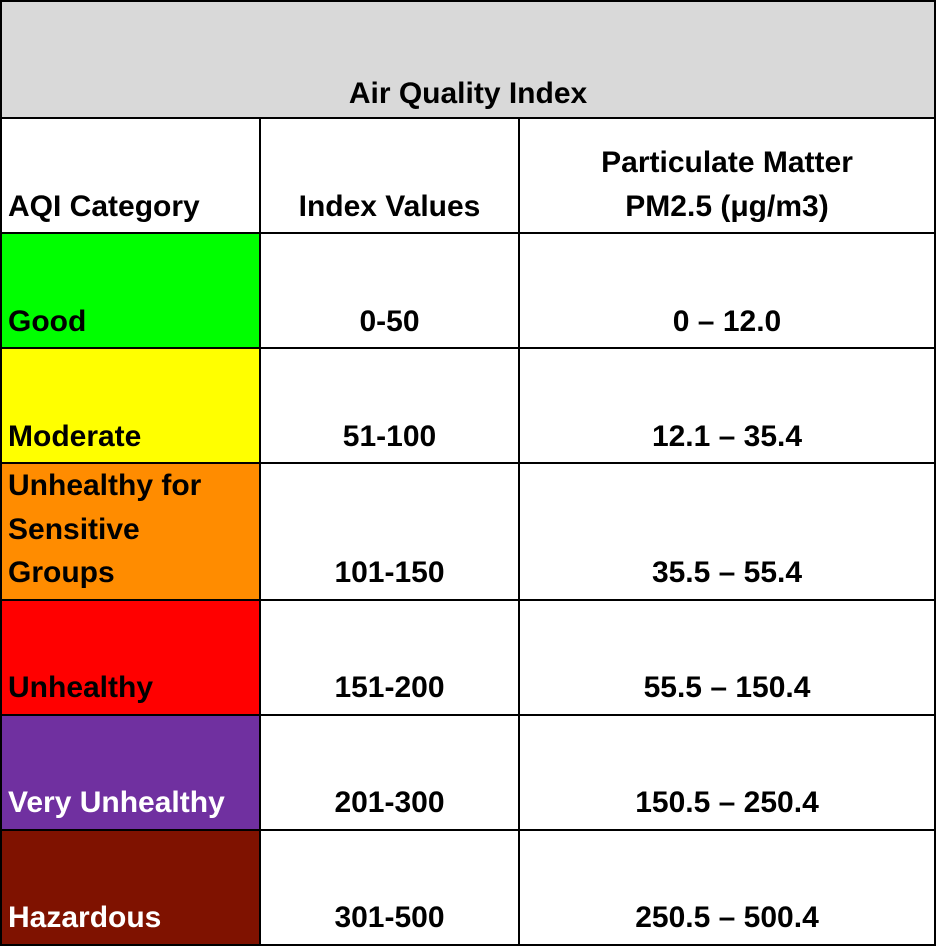 Image resolution: width=936 pixels, height=946 pixels. Describe the element at coordinates (130, 175) in the screenshot. I see `header-aqi-category: AQI Category` at that location.